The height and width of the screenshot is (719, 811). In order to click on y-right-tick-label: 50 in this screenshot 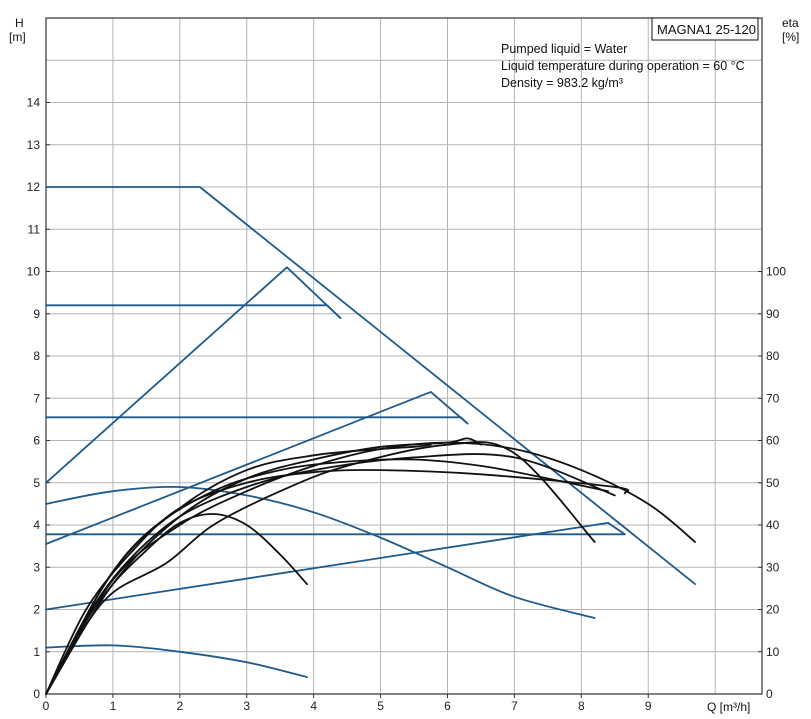, I will do `click(773, 483)`.